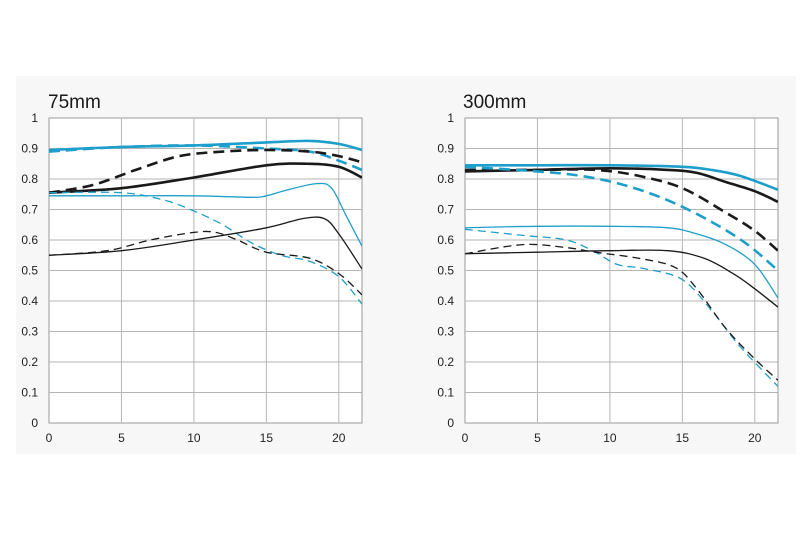 Image resolution: width=800 pixels, height=533 pixels. I want to click on chart-title: 300mm, so click(494, 102).